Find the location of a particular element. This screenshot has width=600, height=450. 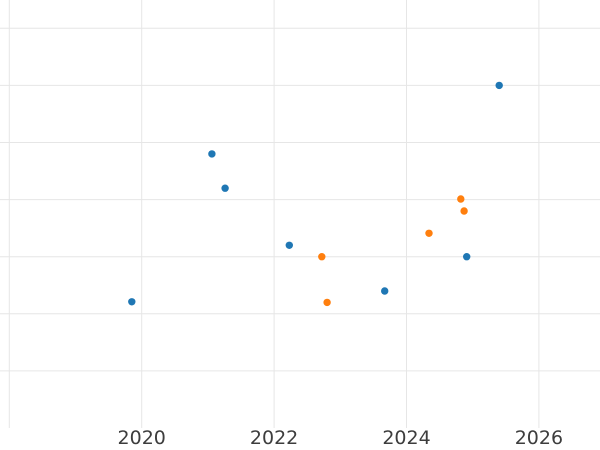

x-axis-tick-labels: 2020 2022 2024 2026 is located at coordinates (341, 438).